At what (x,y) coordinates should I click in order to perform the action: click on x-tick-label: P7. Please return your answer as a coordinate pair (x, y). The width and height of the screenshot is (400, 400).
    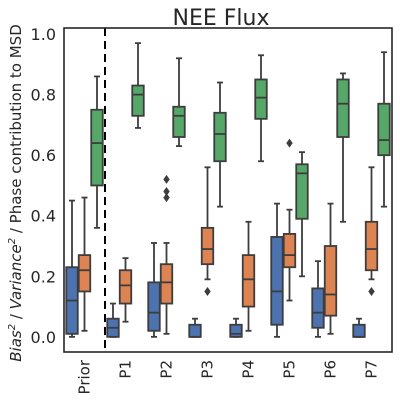
    Looking at the image, I should click on (372, 369).